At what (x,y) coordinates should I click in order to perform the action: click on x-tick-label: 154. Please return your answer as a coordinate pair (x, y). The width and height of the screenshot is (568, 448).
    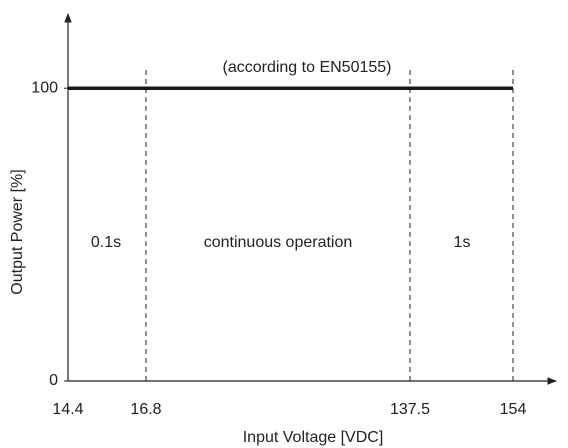
    Looking at the image, I should click on (513, 409).